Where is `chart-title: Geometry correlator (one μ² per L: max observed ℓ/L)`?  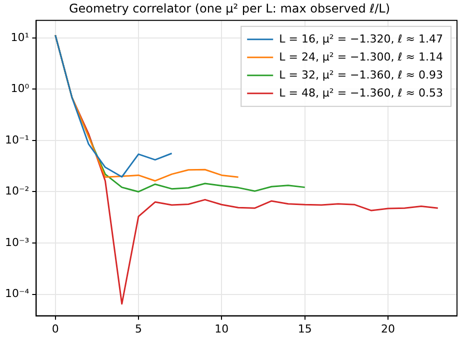
chart-title: Geometry correlator (one μ² per L: max observed ℓ/L) is located at coordinates (229, 8).